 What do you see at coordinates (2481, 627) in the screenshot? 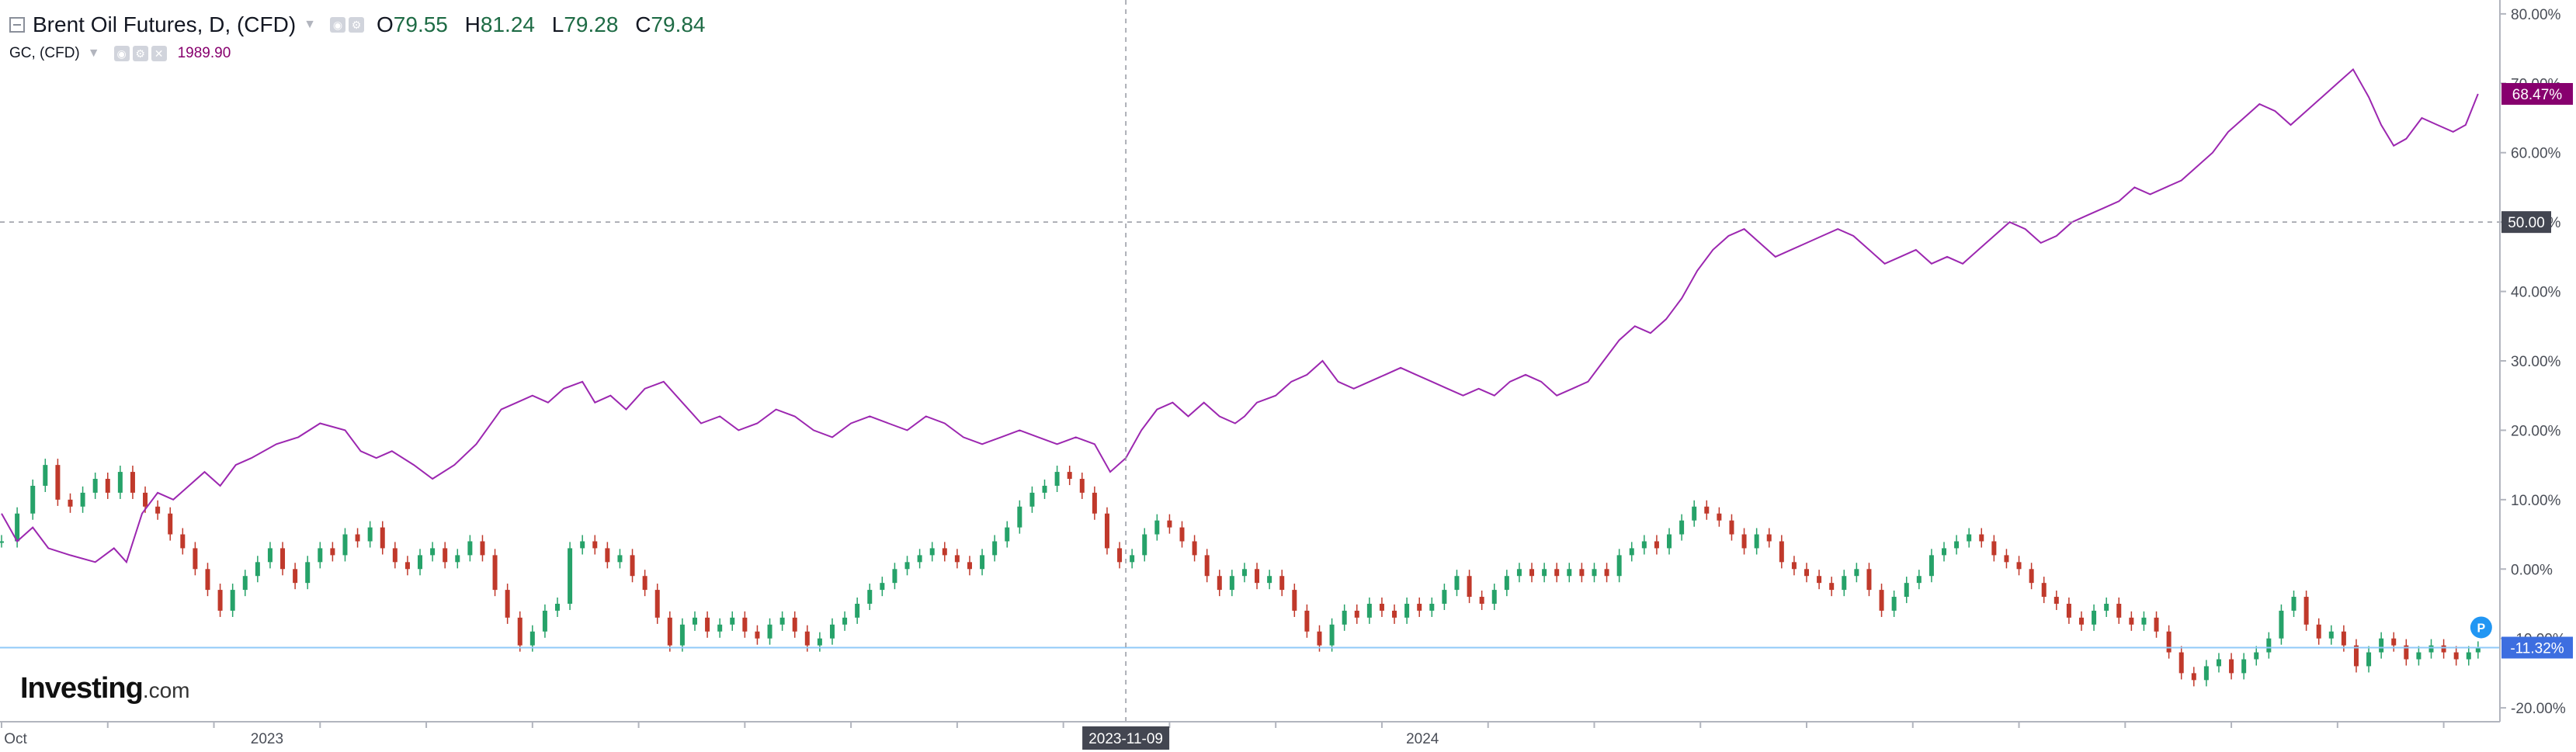
I see `event-marker-icon` at bounding box center [2481, 627].